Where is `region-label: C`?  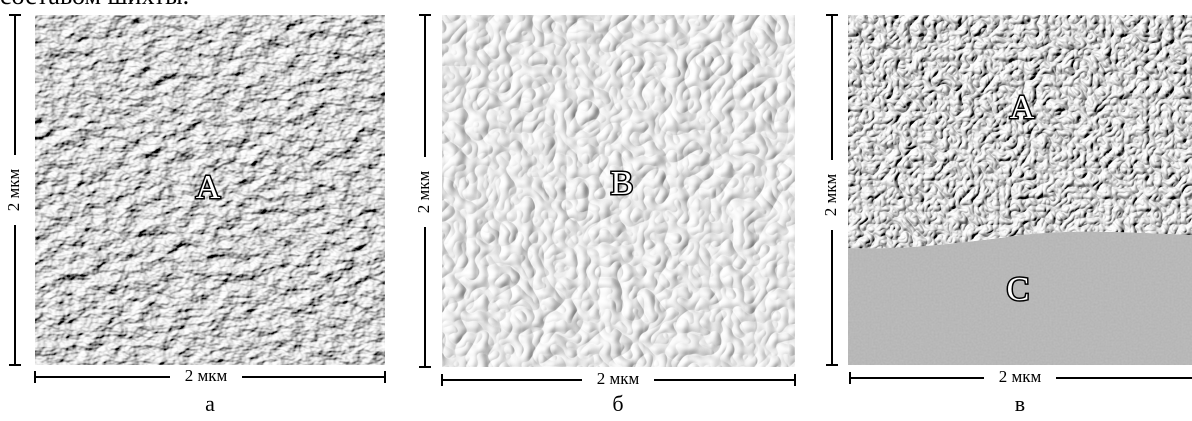 region-label: C is located at coordinates (1018, 289).